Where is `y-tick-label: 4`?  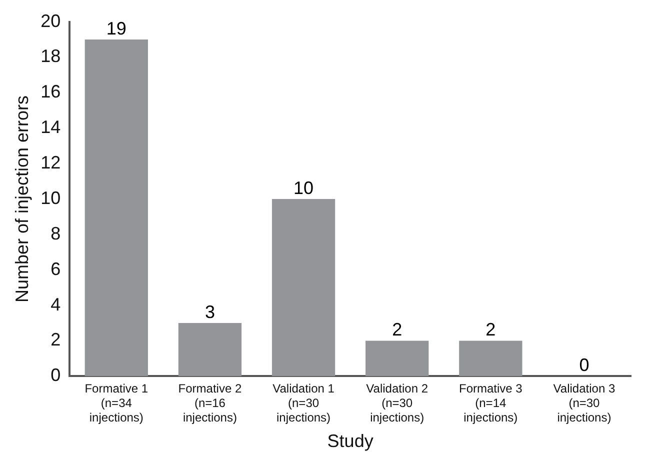
y-tick-label: 4 is located at coordinates (55, 304).